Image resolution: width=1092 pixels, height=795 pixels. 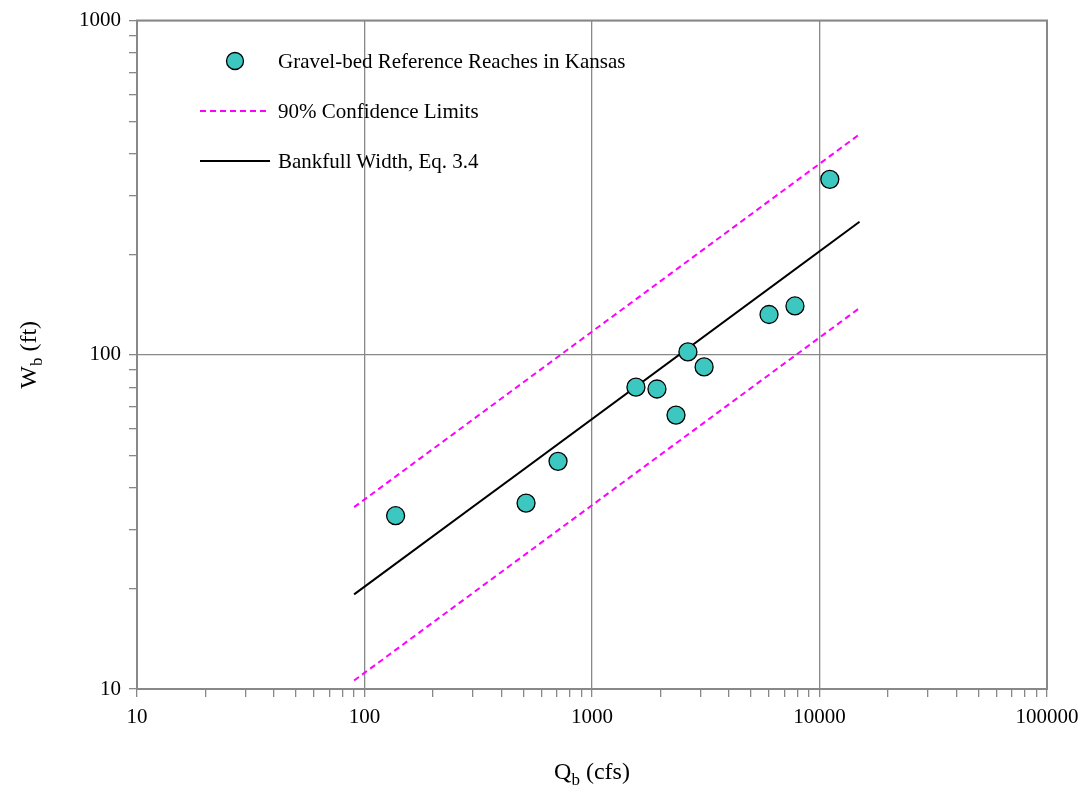 What do you see at coordinates (30, 354) in the screenshot?
I see `y-axis-title: Wb (ft)` at bounding box center [30, 354].